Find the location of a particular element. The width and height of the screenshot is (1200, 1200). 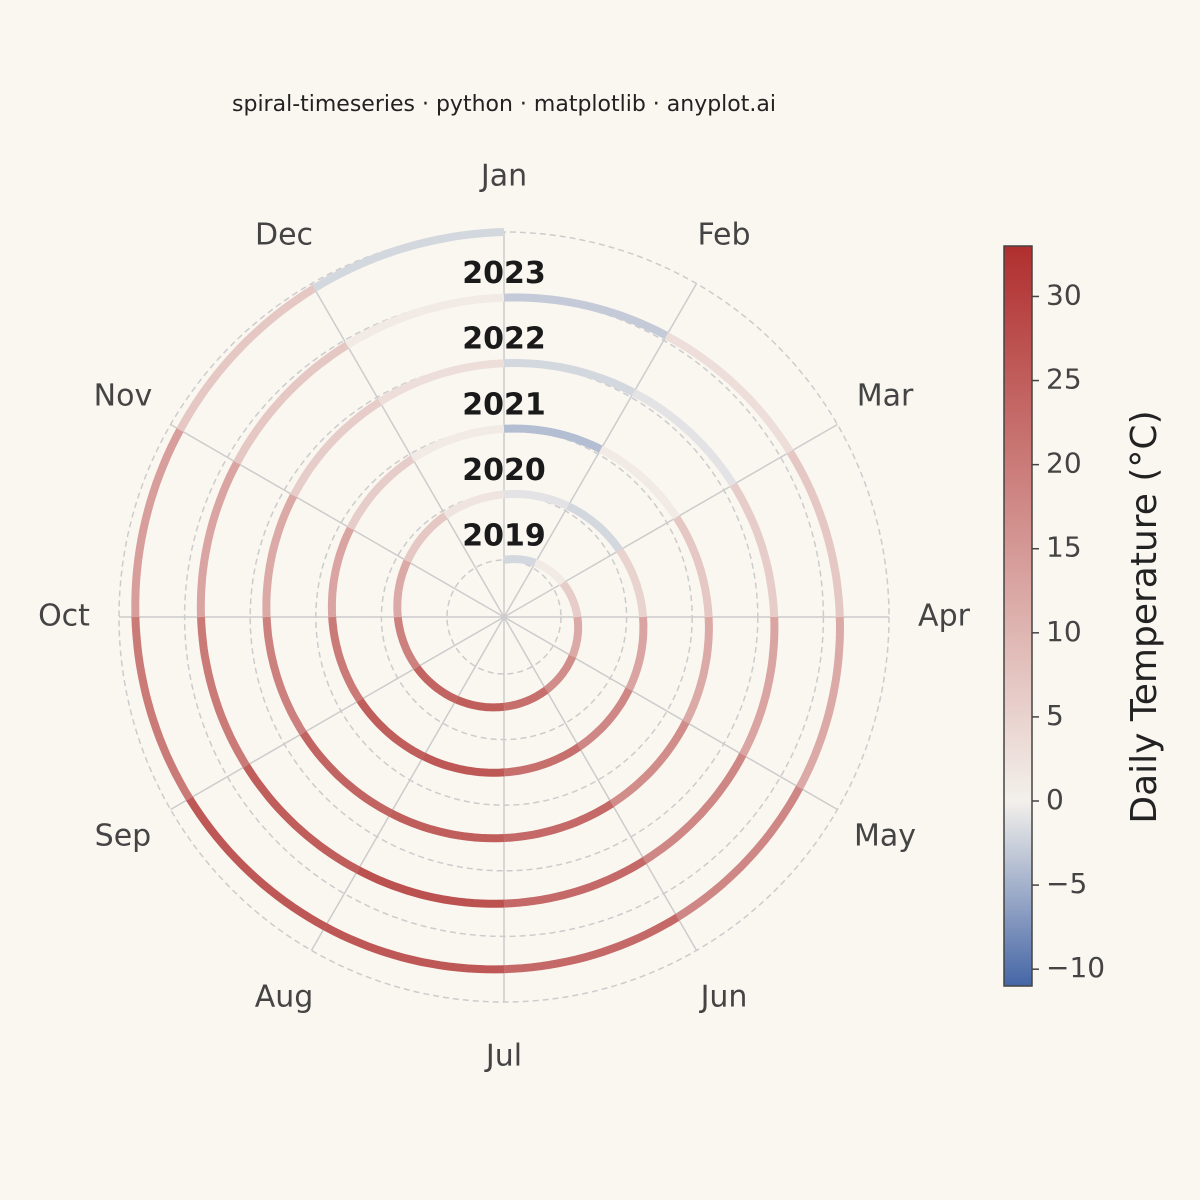

month-label: May is located at coordinates (885, 836).